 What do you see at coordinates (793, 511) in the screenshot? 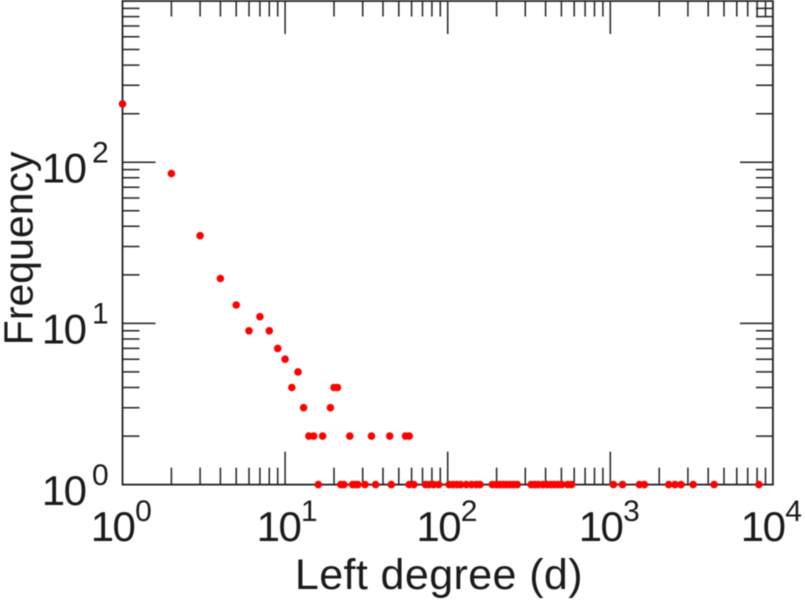
I see `svg-text: 4` at bounding box center [793, 511].